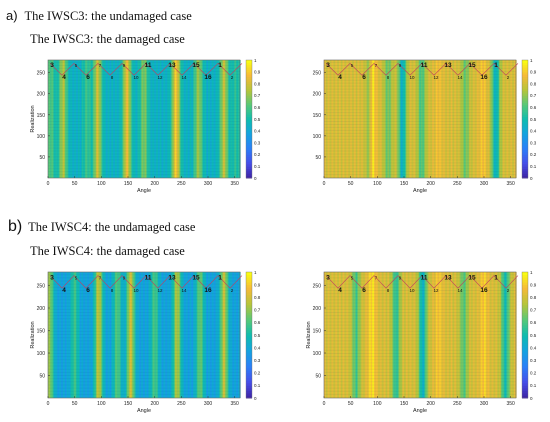  I want to click on y-tick-label: 50, so click(318, 377).